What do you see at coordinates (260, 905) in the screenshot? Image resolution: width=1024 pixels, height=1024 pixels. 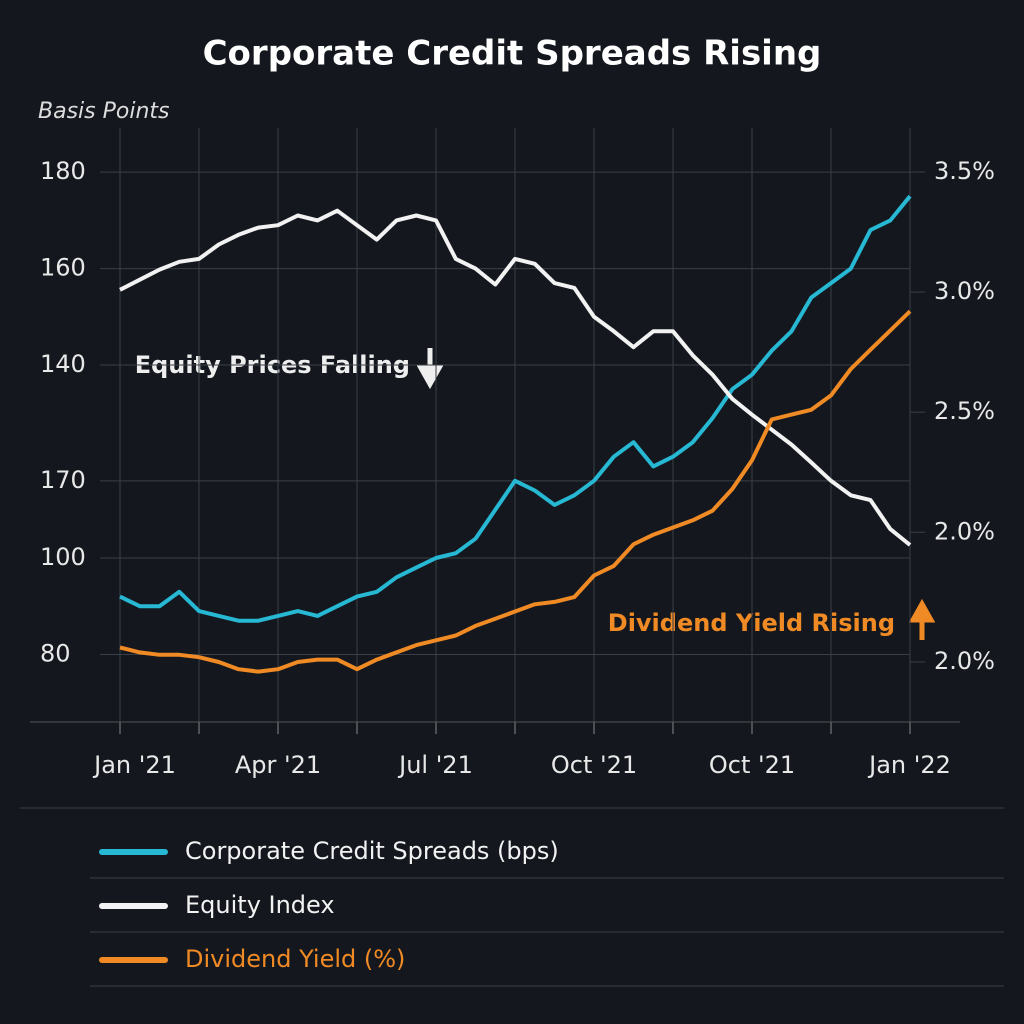 I see `legend-label: Equity Index` at bounding box center [260, 905].